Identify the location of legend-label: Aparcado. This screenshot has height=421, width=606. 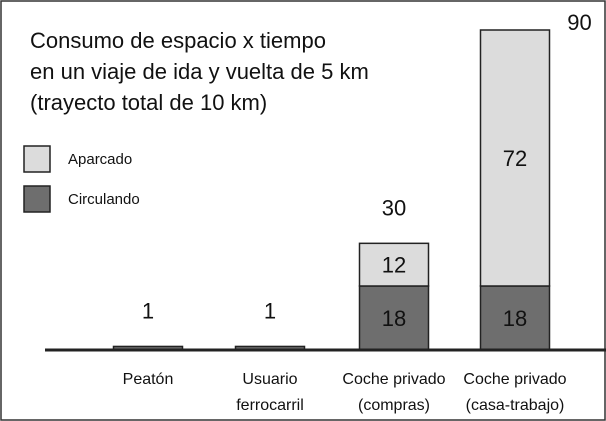
(100, 159).